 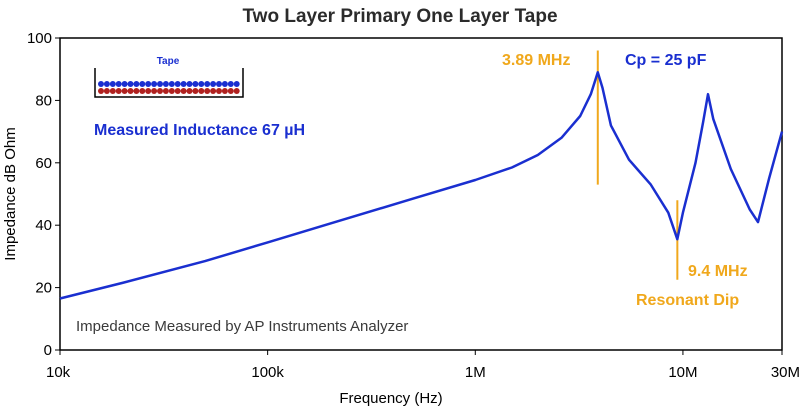 I want to click on peak-frequency-annotation: 3.89 MHz, so click(x=536, y=60).